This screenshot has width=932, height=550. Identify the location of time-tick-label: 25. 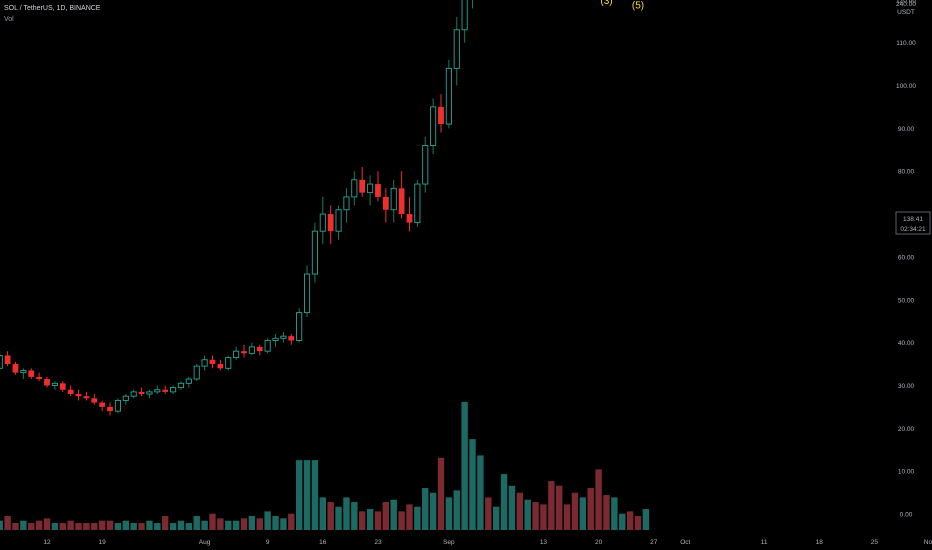
(875, 542).